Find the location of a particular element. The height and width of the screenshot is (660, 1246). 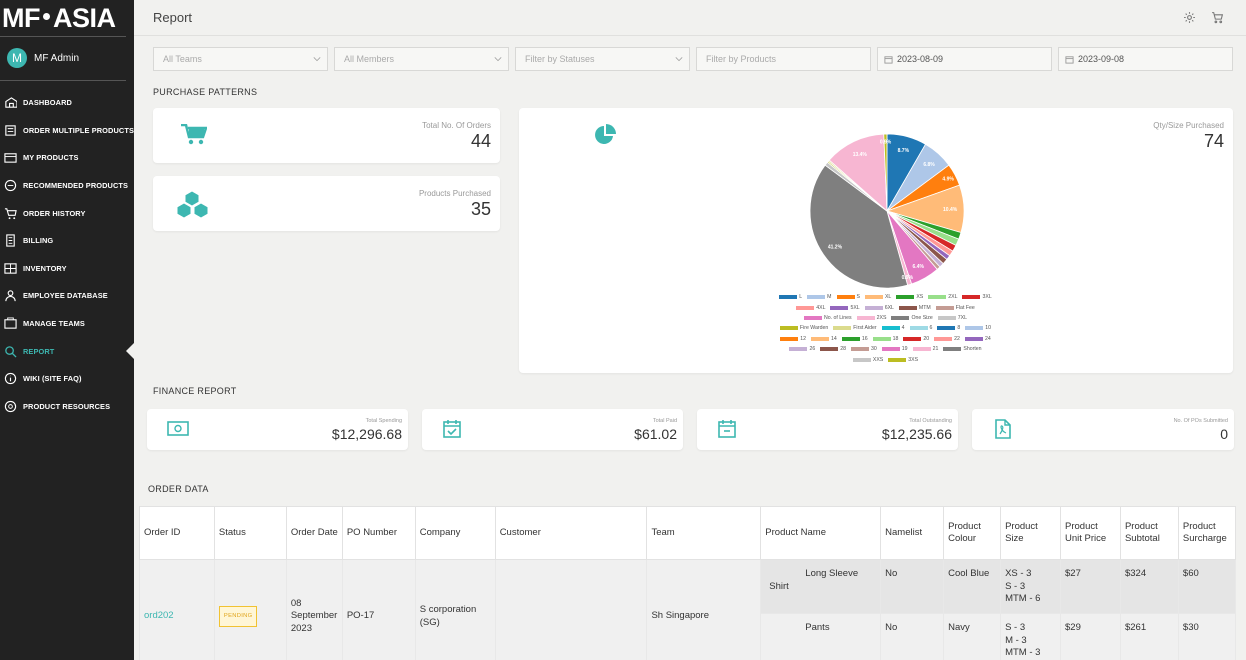

legend-item: S is located at coordinates (848, 297).